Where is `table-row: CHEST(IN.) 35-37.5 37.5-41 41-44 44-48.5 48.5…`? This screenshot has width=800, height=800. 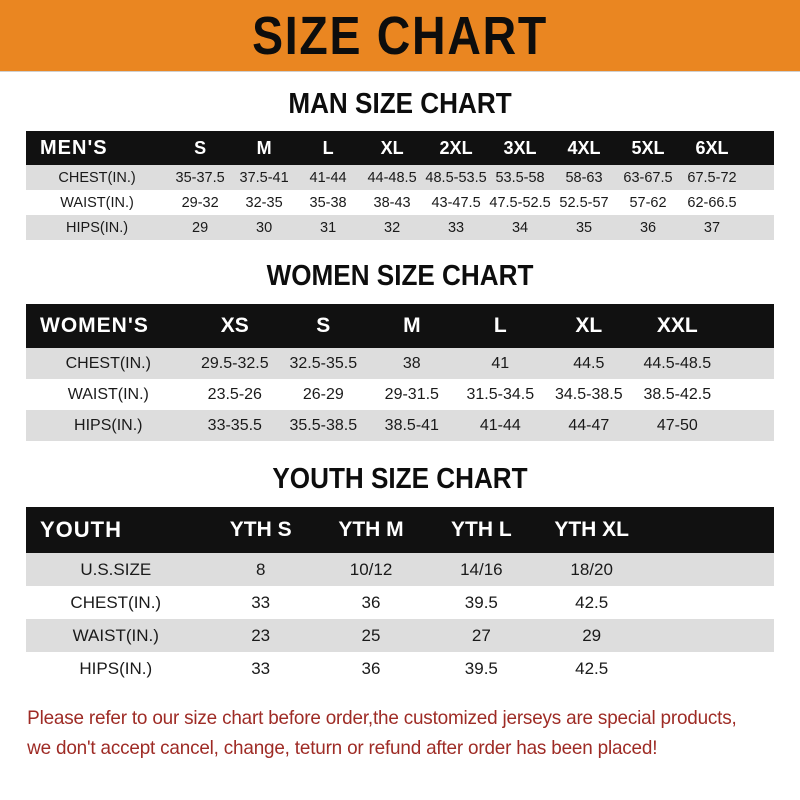
table-row: CHEST(IN.) 35-37.5 37.5-41 41-44 44-48.5 48.5… is located at coordinates (400, 177).